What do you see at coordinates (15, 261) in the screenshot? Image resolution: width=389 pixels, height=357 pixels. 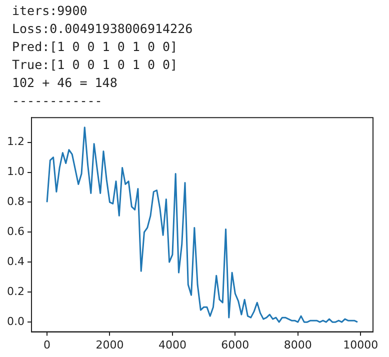 I see `y-tick-label: 0.4` at bounding box center [15, 261].